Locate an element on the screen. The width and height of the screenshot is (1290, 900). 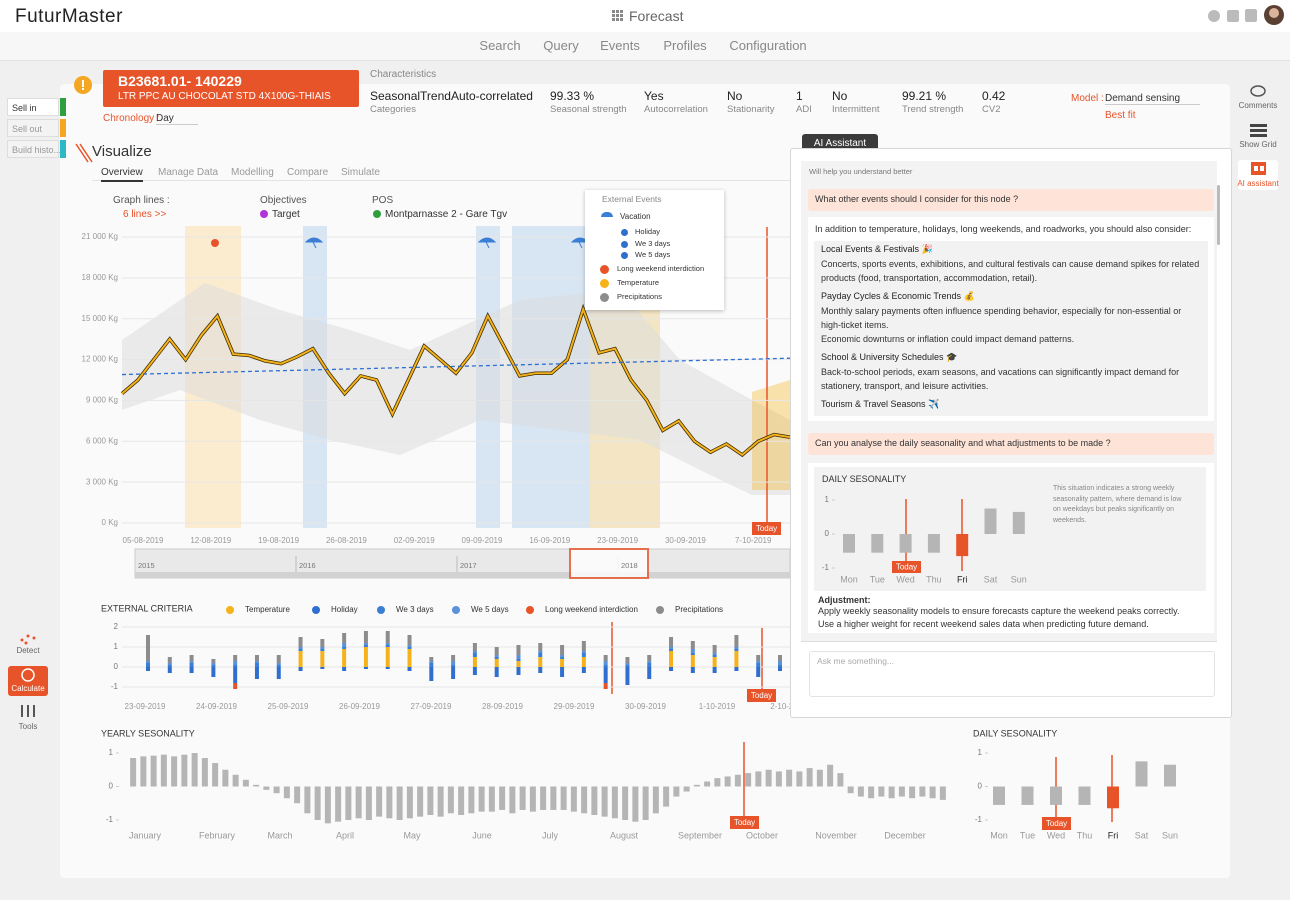
chart-title: EXTERNAL CRITERIA is located at coordinates (147, 608).